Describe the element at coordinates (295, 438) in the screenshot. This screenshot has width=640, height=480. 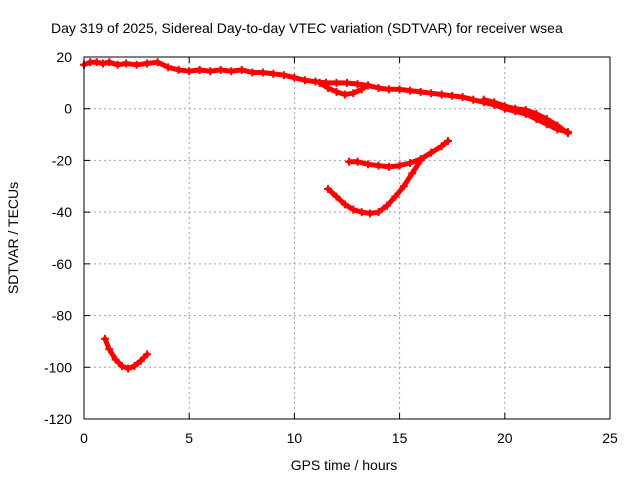
I see `x-tick-label: 10` at that location.